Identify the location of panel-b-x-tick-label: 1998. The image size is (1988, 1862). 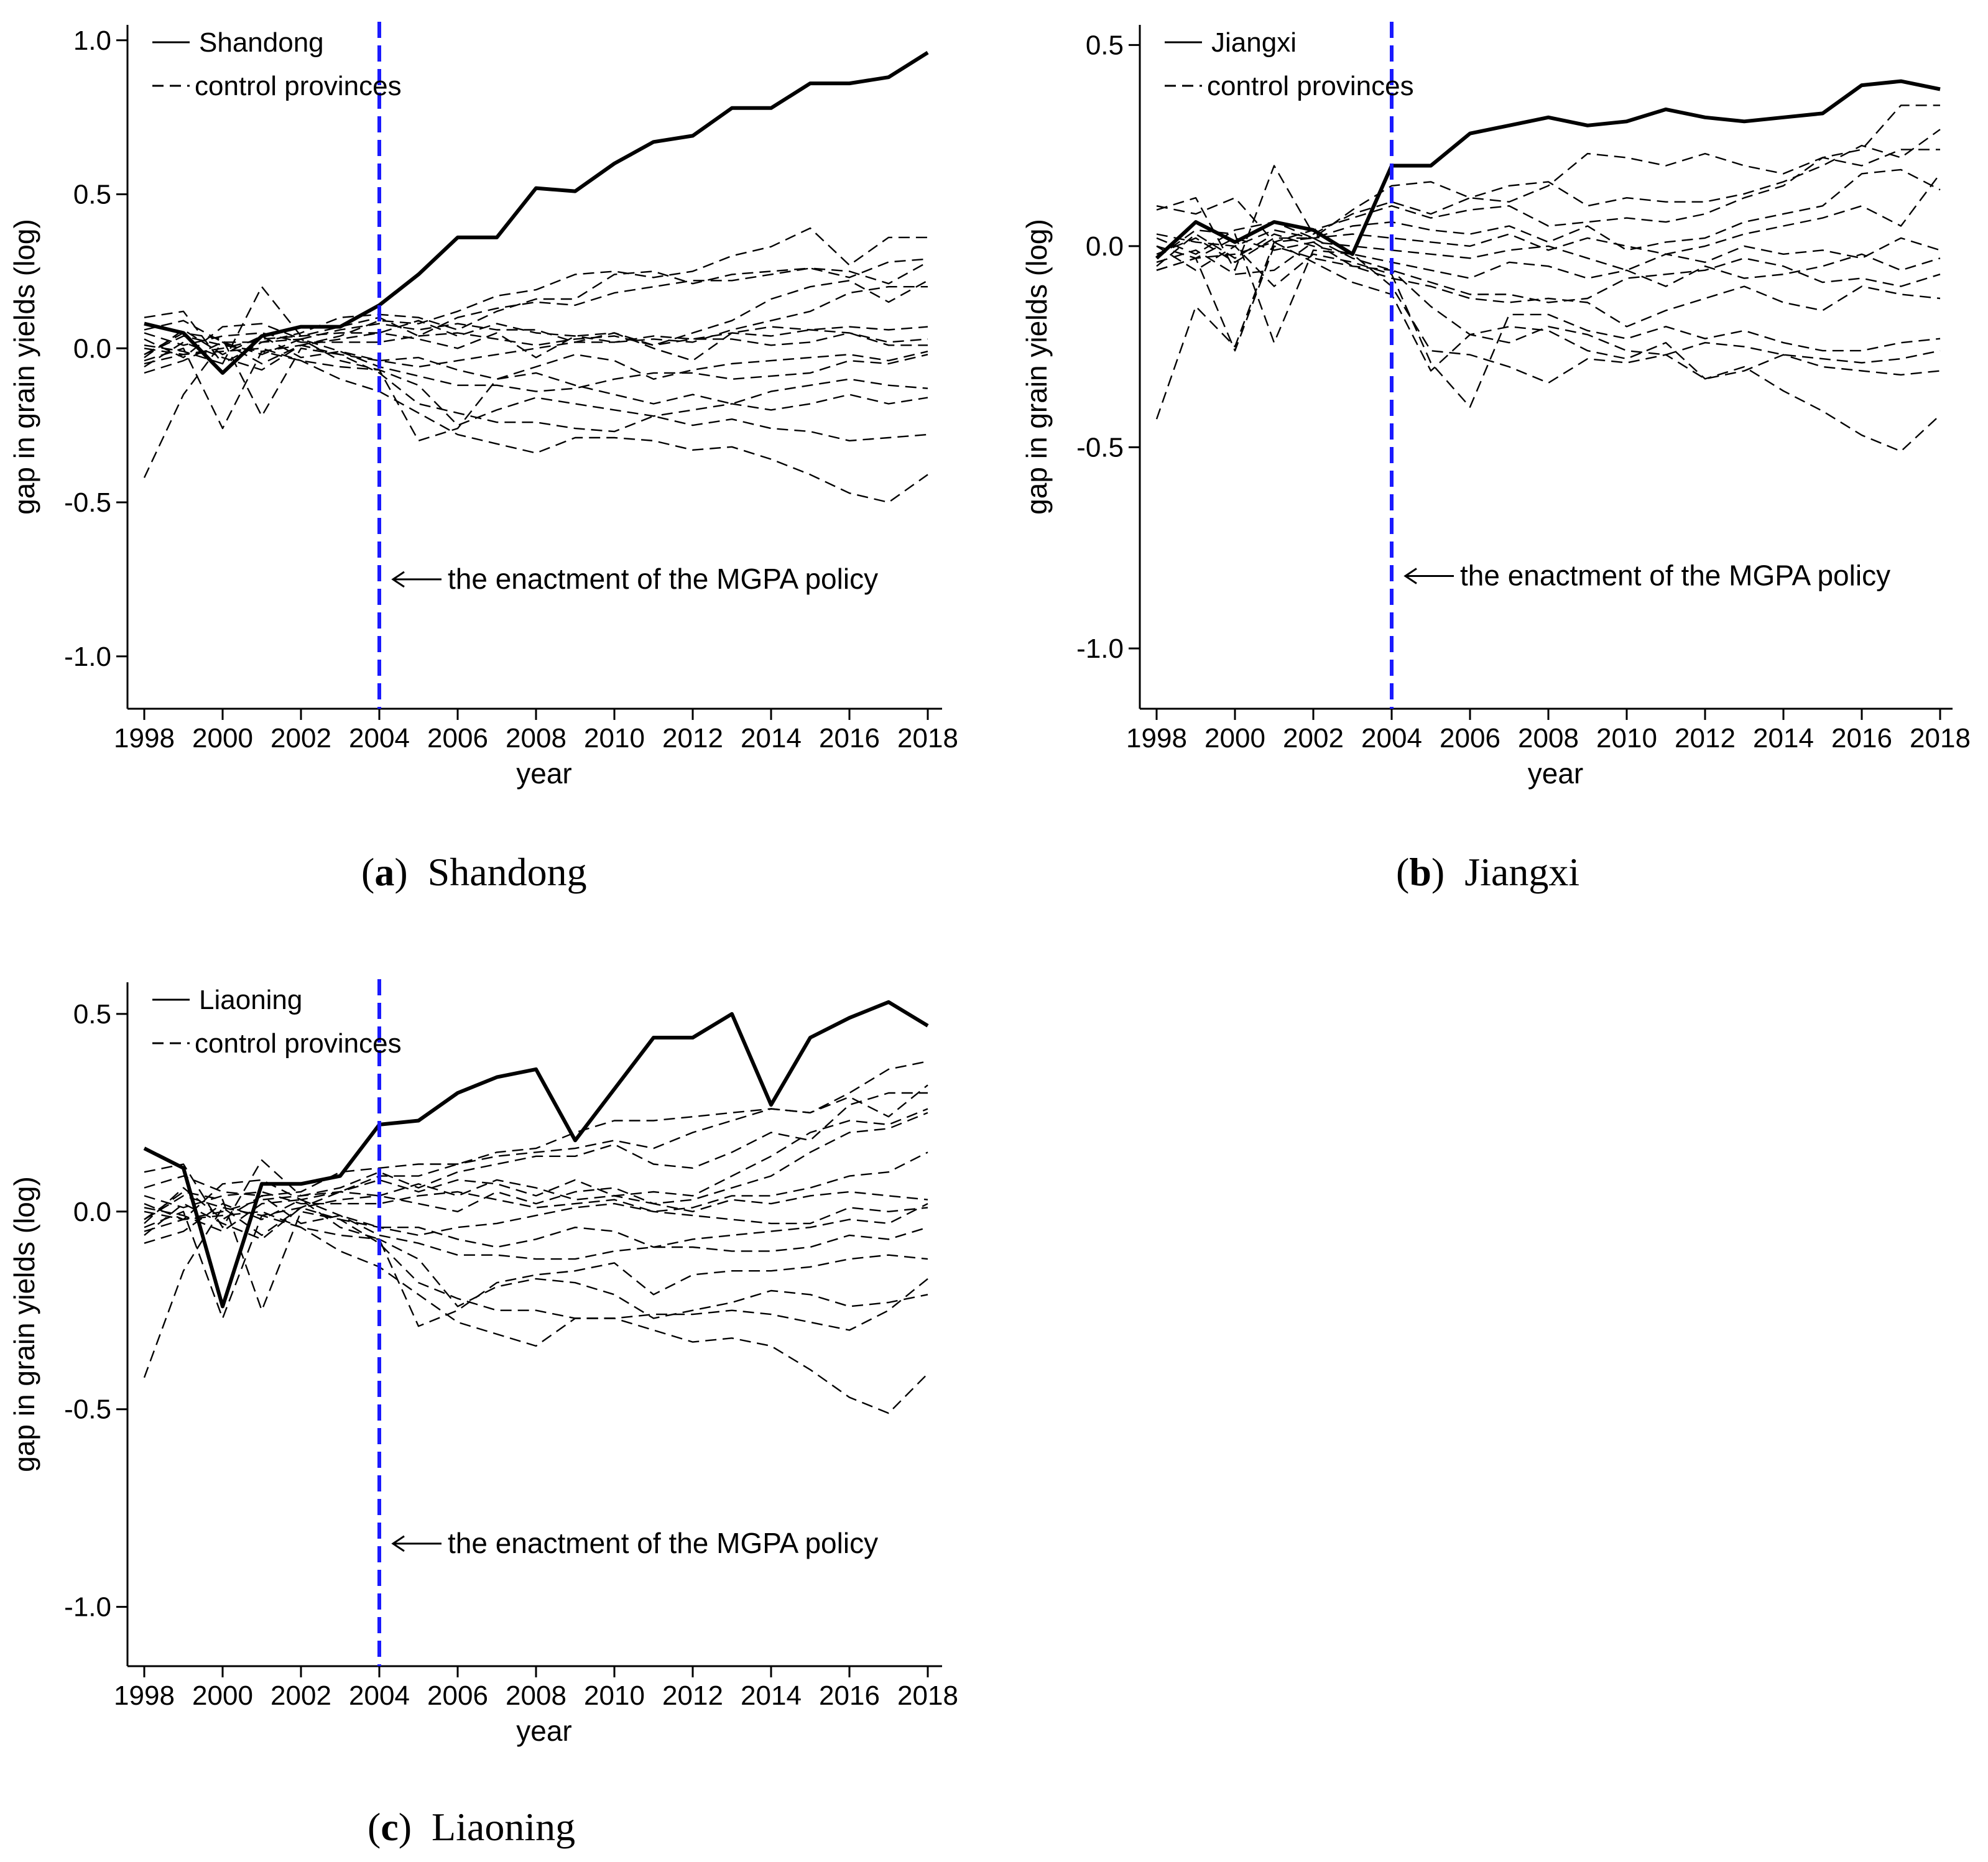
(1156, 739).